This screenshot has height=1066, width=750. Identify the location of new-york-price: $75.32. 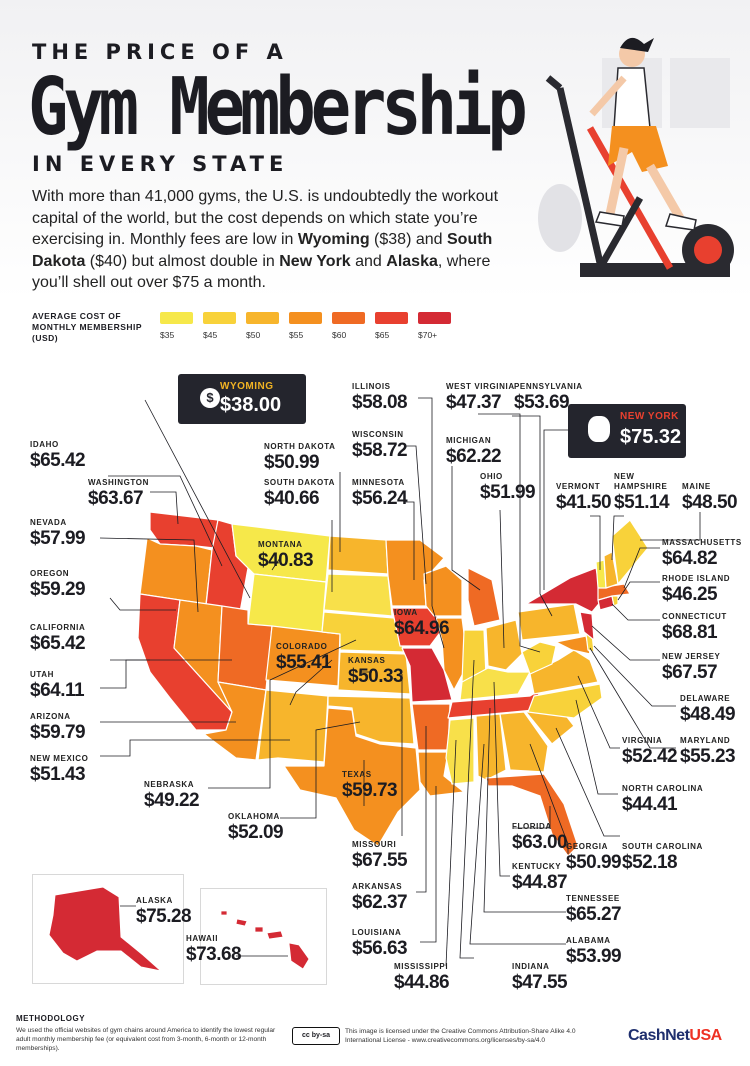
(651, 437).